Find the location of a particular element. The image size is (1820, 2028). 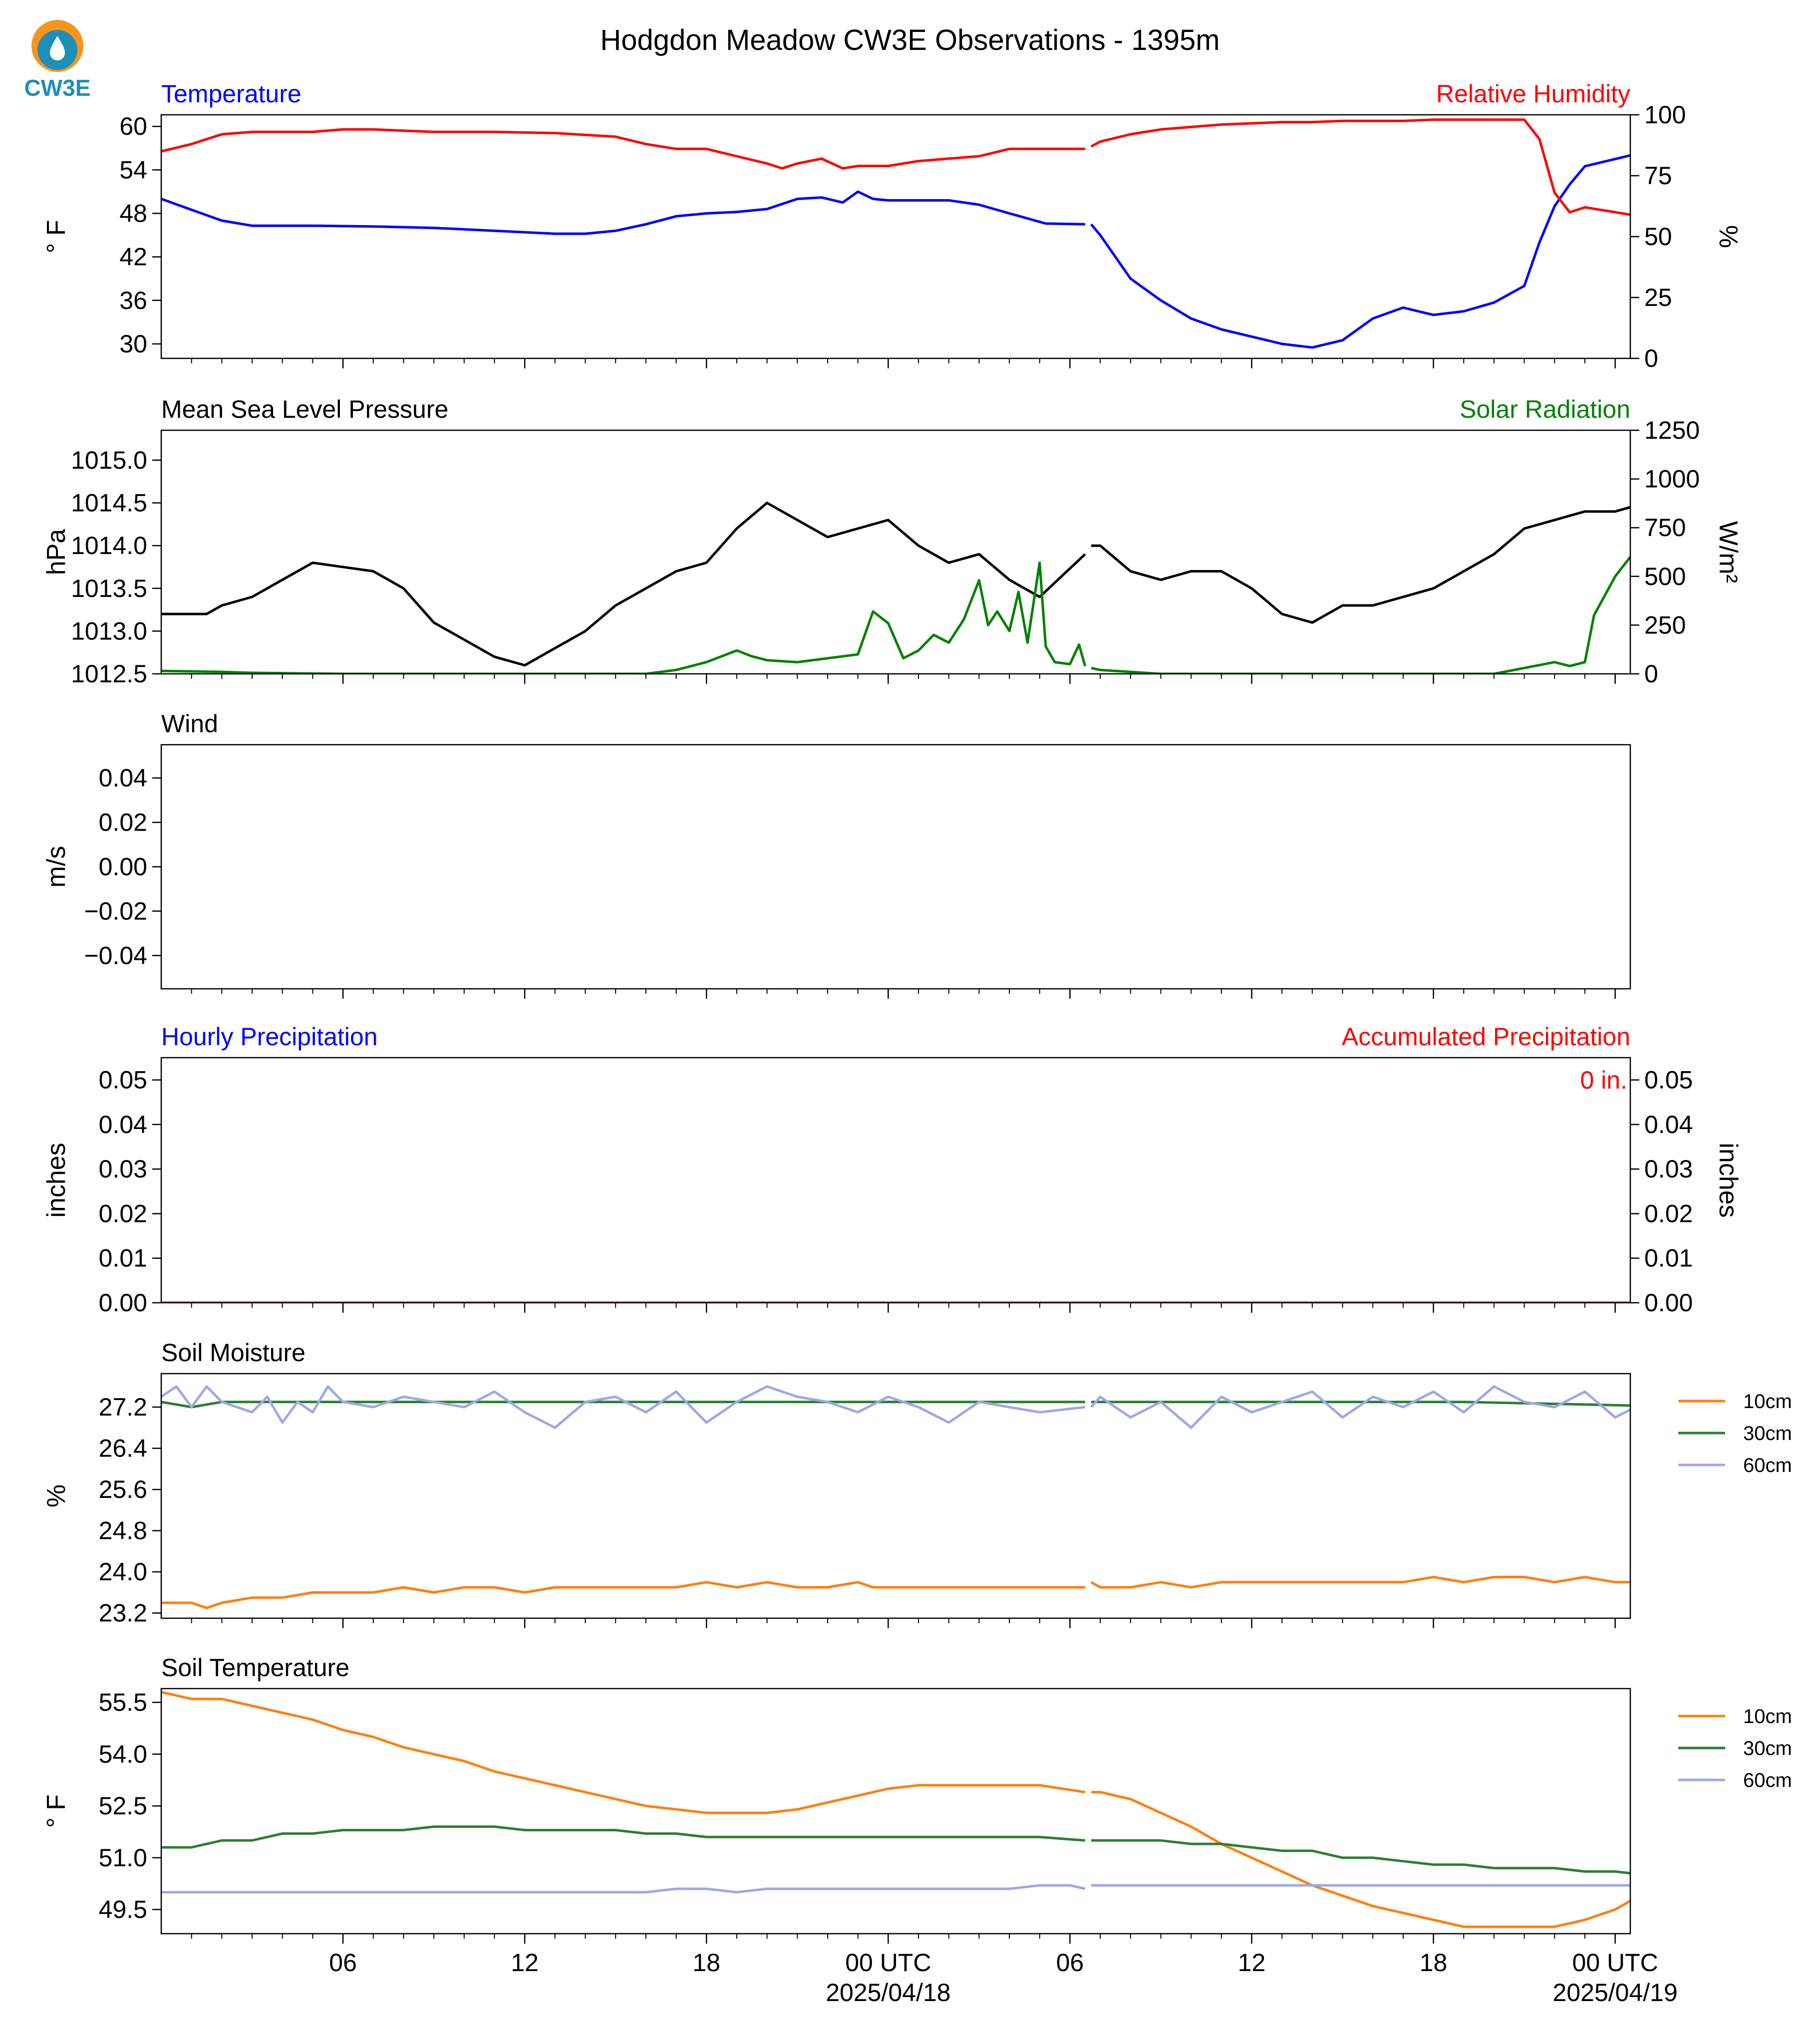

series-line-solar-radiation-seg0 is located at coordinates (624, 618).